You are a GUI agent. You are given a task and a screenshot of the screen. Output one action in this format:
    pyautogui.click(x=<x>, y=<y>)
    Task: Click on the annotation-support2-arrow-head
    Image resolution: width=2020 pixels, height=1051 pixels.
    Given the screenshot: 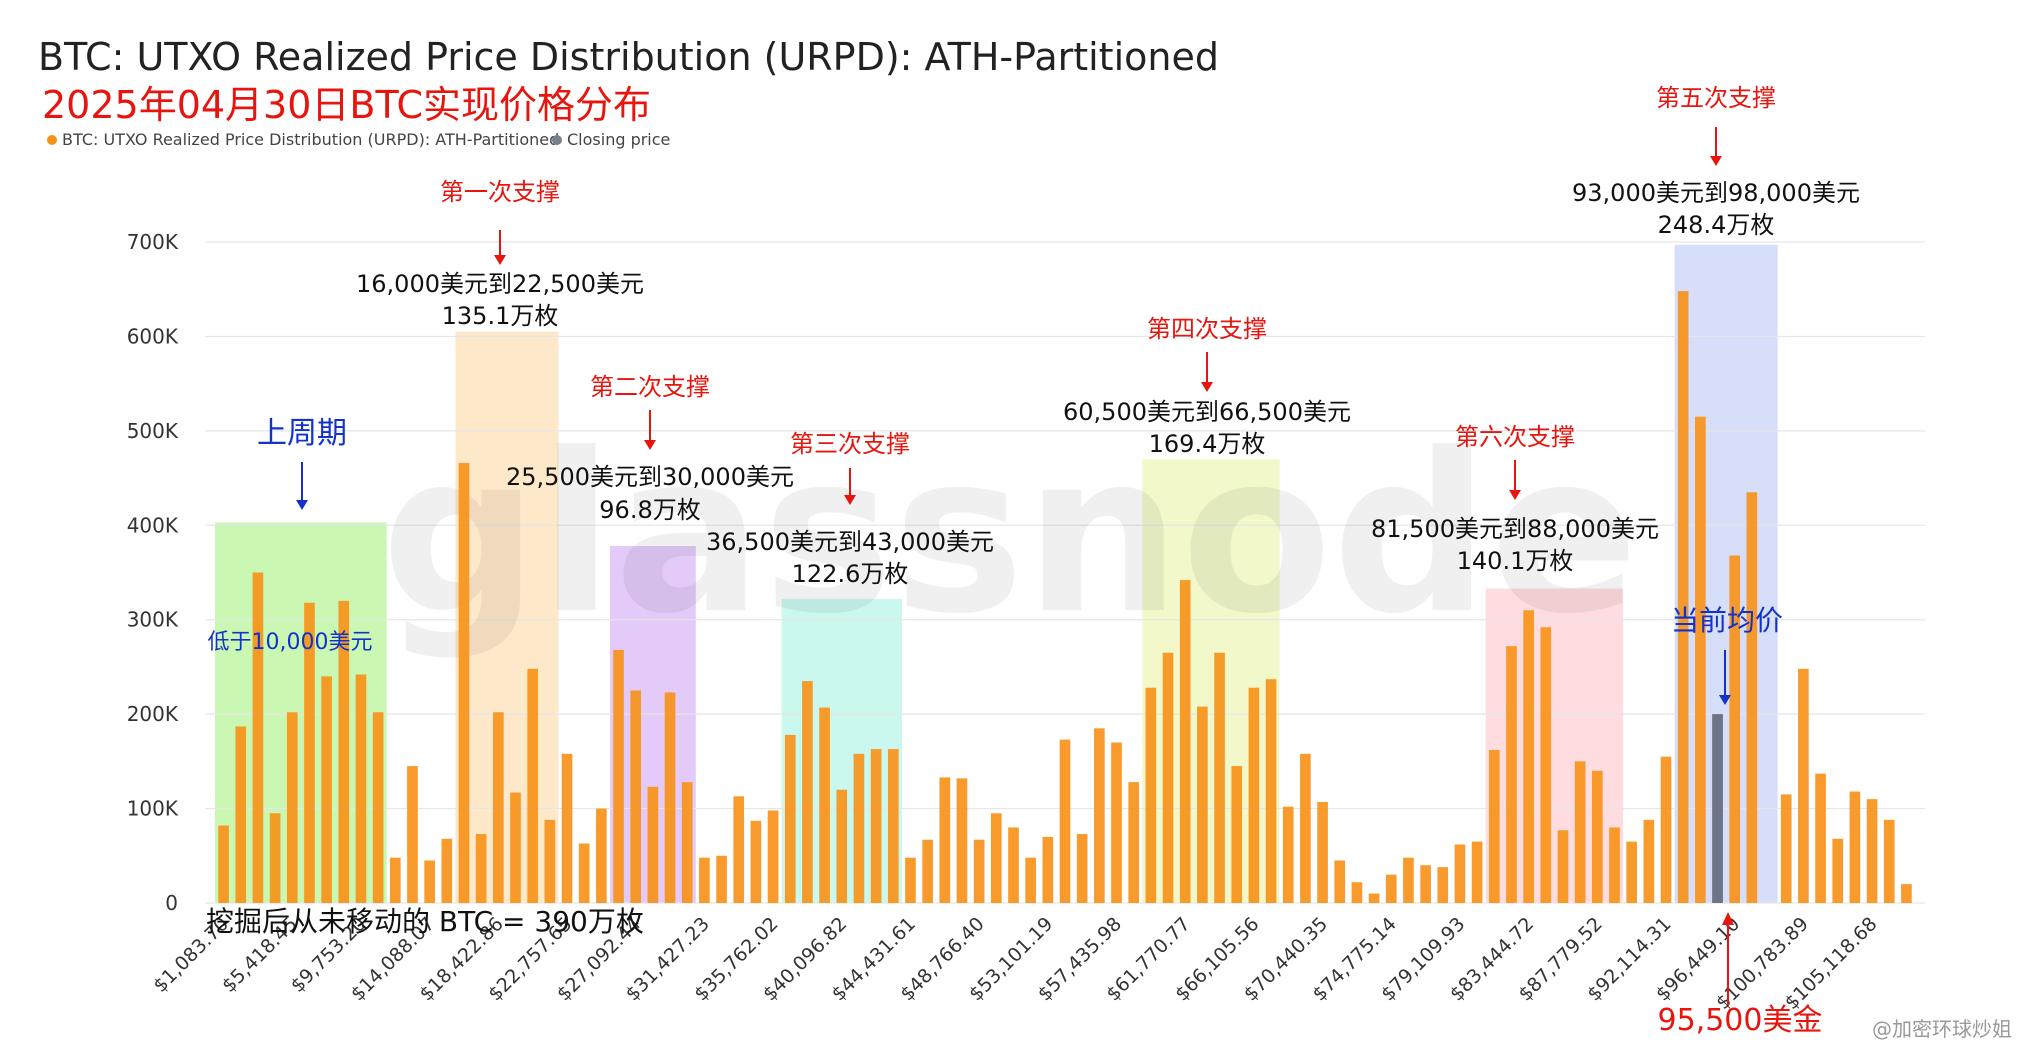 What is the action you would take?
    pyautogui.click(x=650, y=445)
    